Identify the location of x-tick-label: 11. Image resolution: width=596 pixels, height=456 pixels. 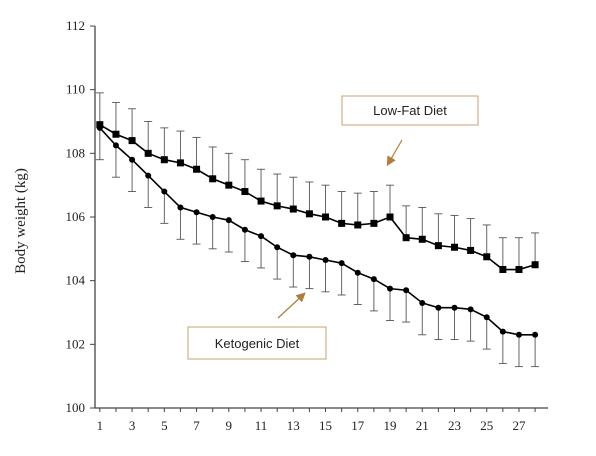
(261, 425).